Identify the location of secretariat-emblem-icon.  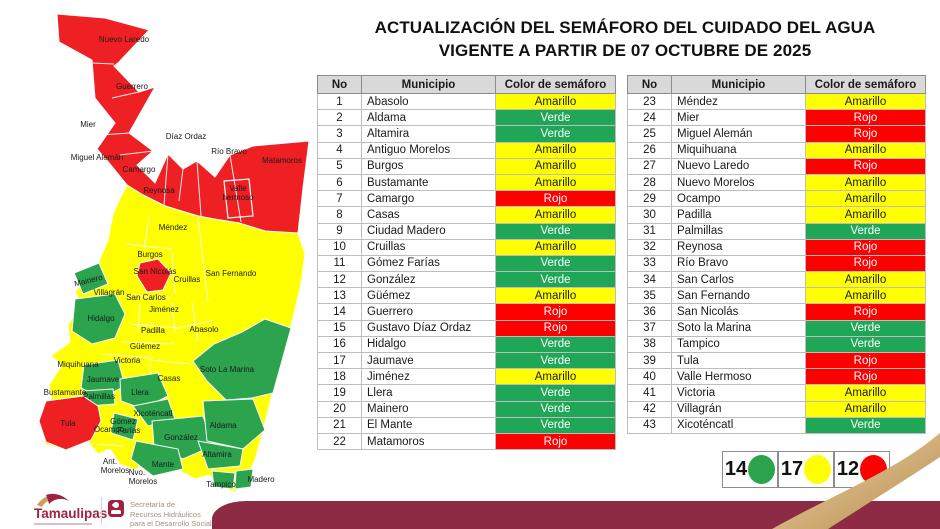
(116, 508).